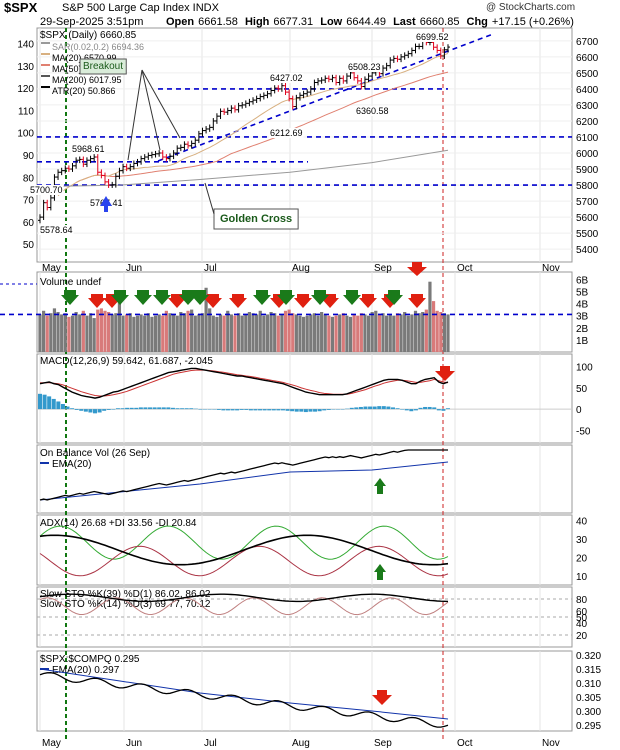 The height and width of the screenshot is (750, 620). Describe the element at coordinates (209, 198) in the screenshot. I see `golden-cross-pointer` at that location.